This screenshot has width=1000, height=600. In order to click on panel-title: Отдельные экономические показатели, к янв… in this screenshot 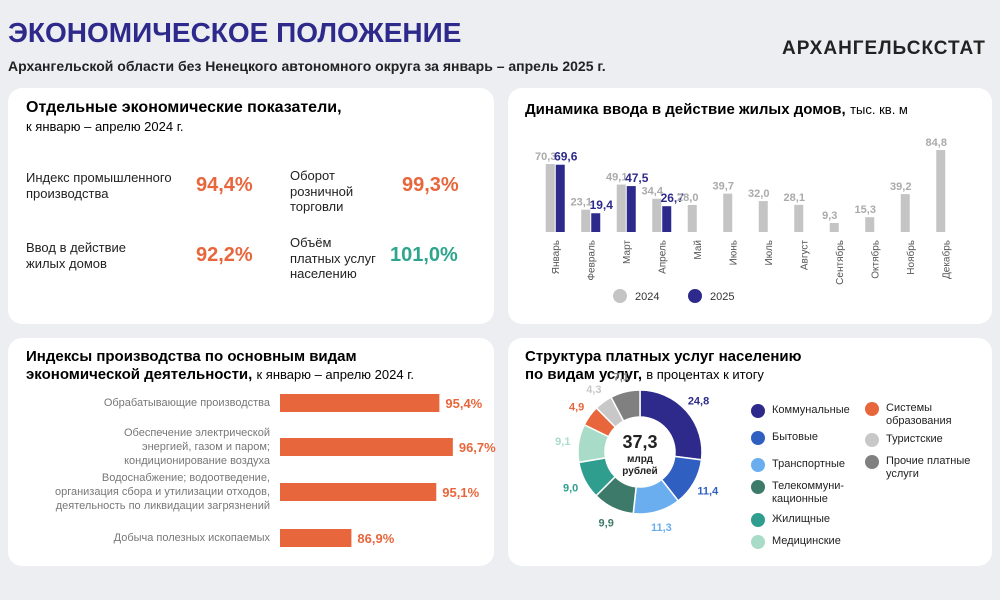, I will do `click(246, 117)`.